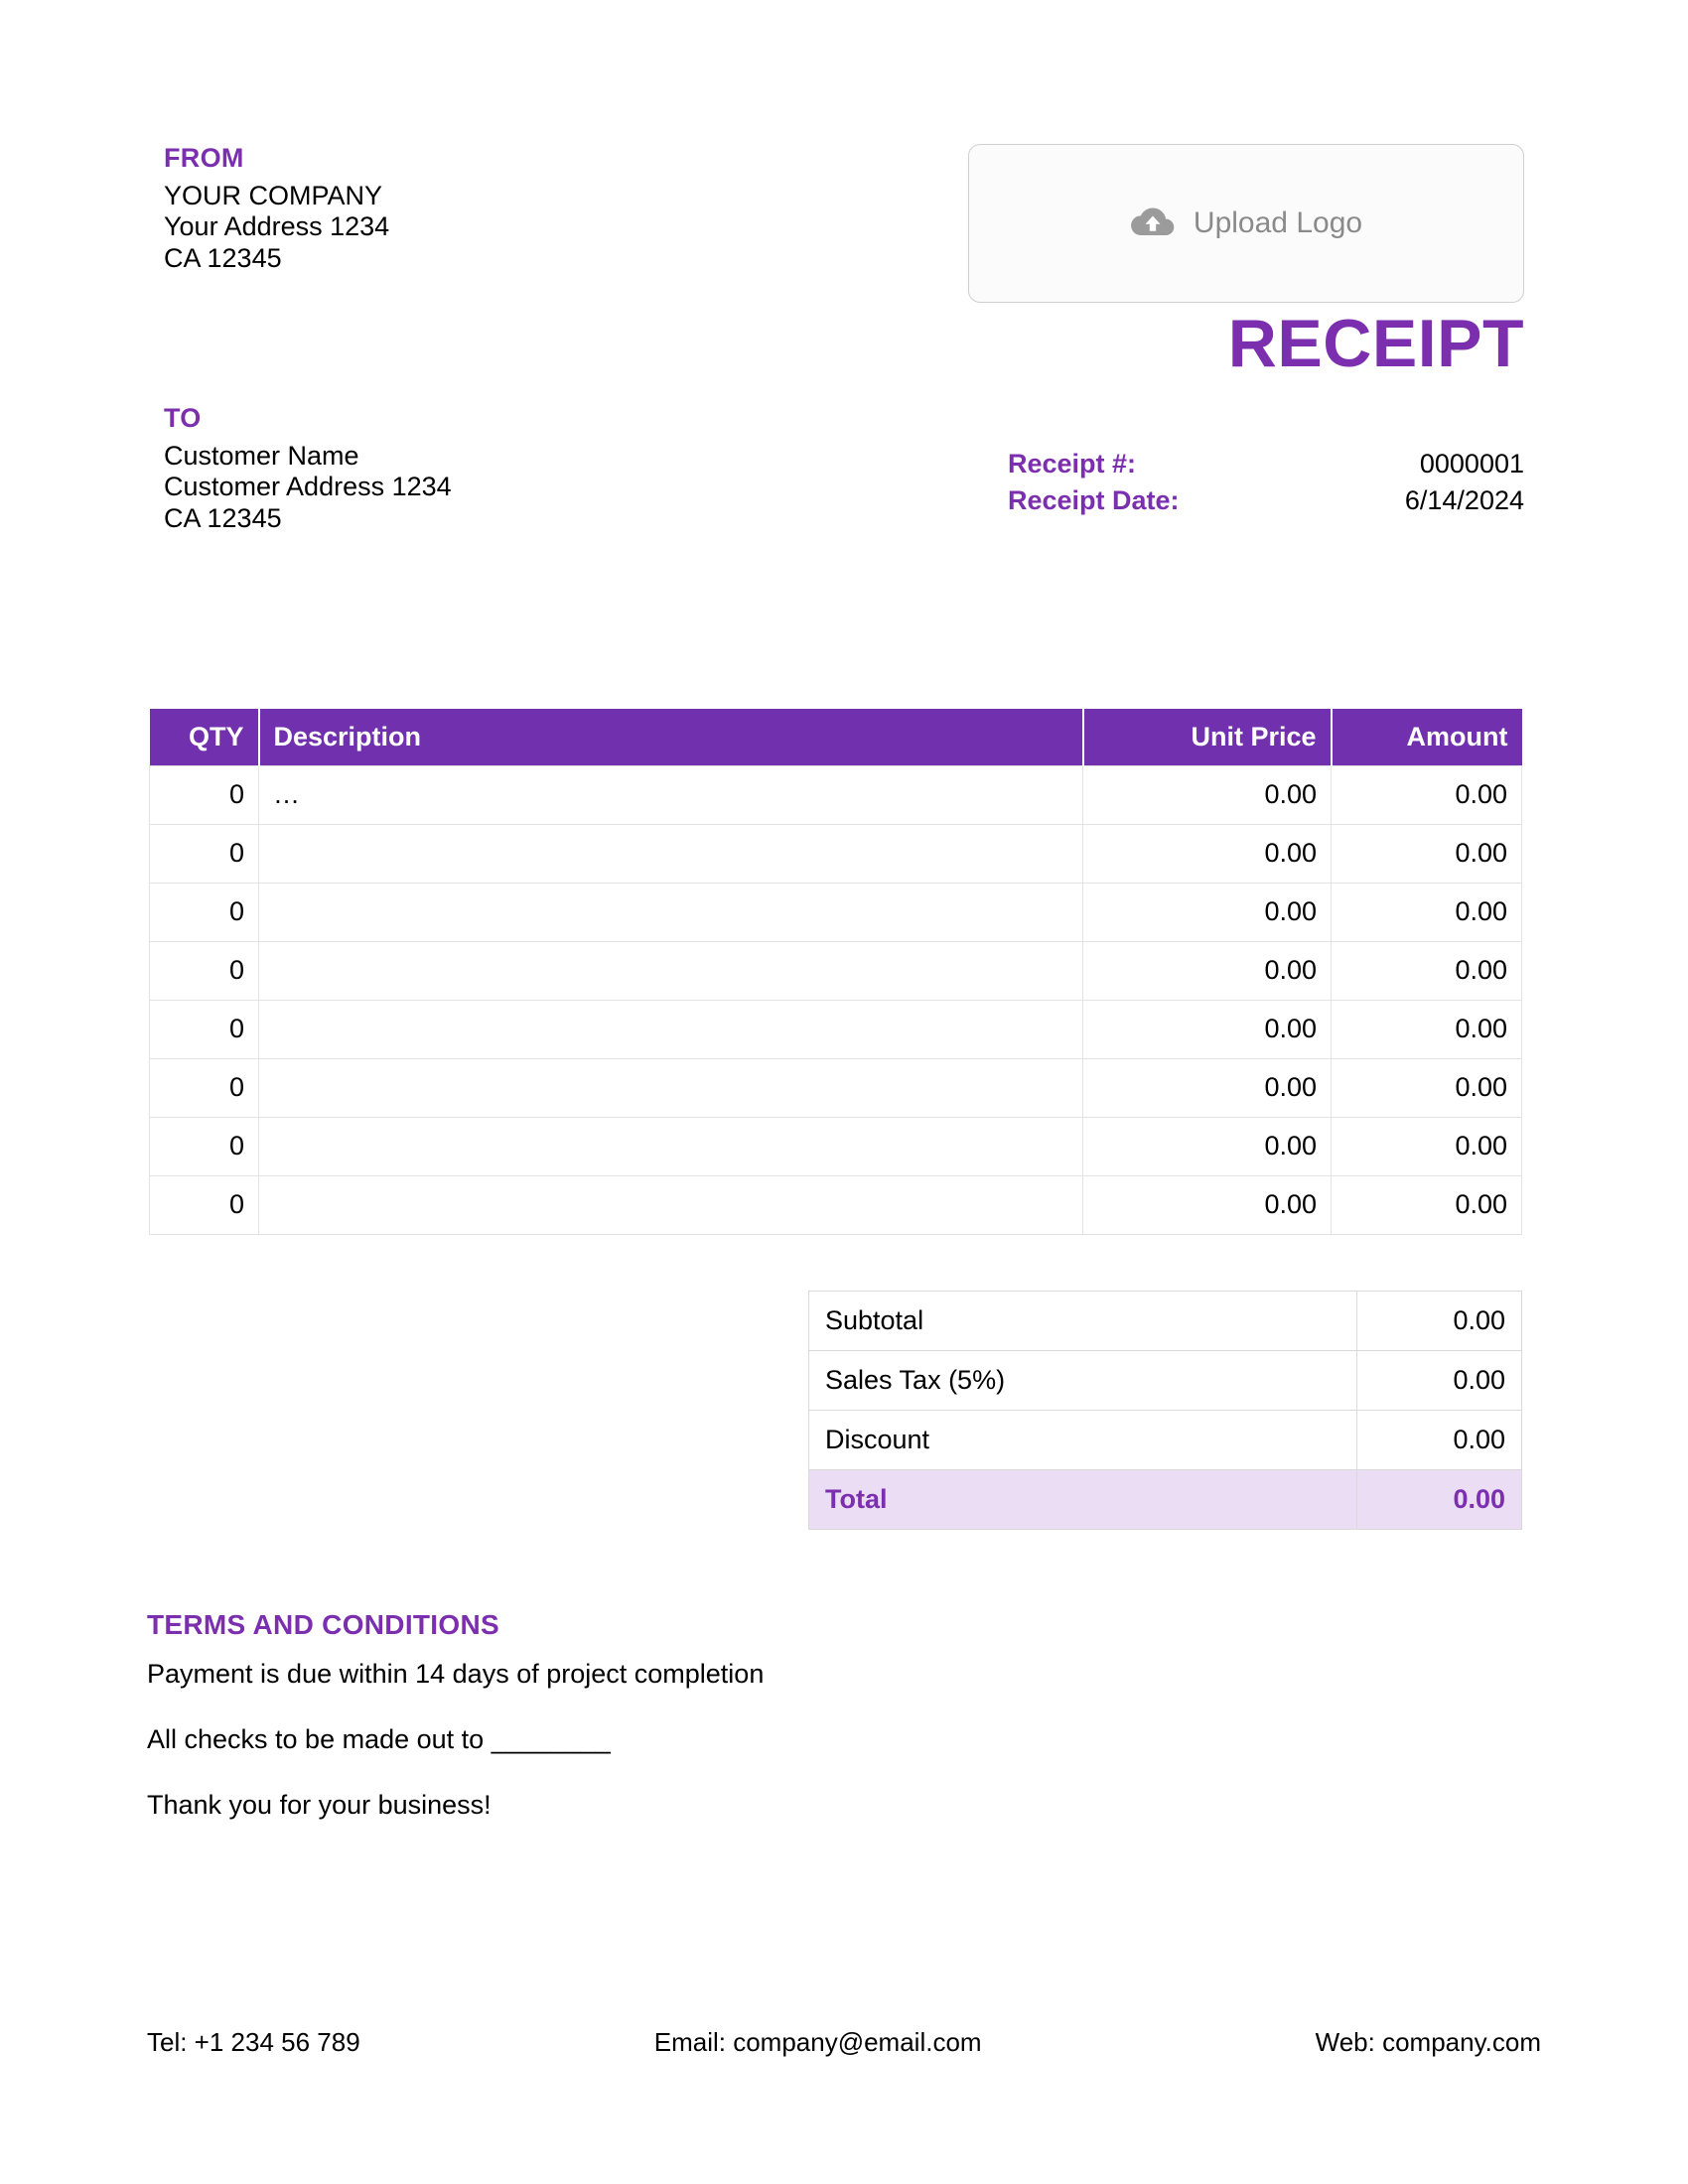 The height and width of the screenshot is (2184, 1688). I want to click on to-city-state-zip: CA 12345, so click(223, 517).